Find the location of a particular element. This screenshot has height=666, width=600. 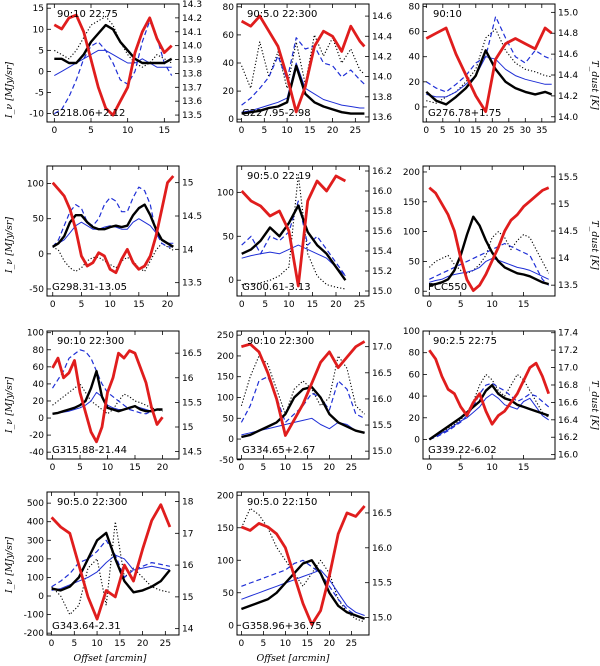

y2-tick-label: 15.5 is located at coordinates (382, 426).